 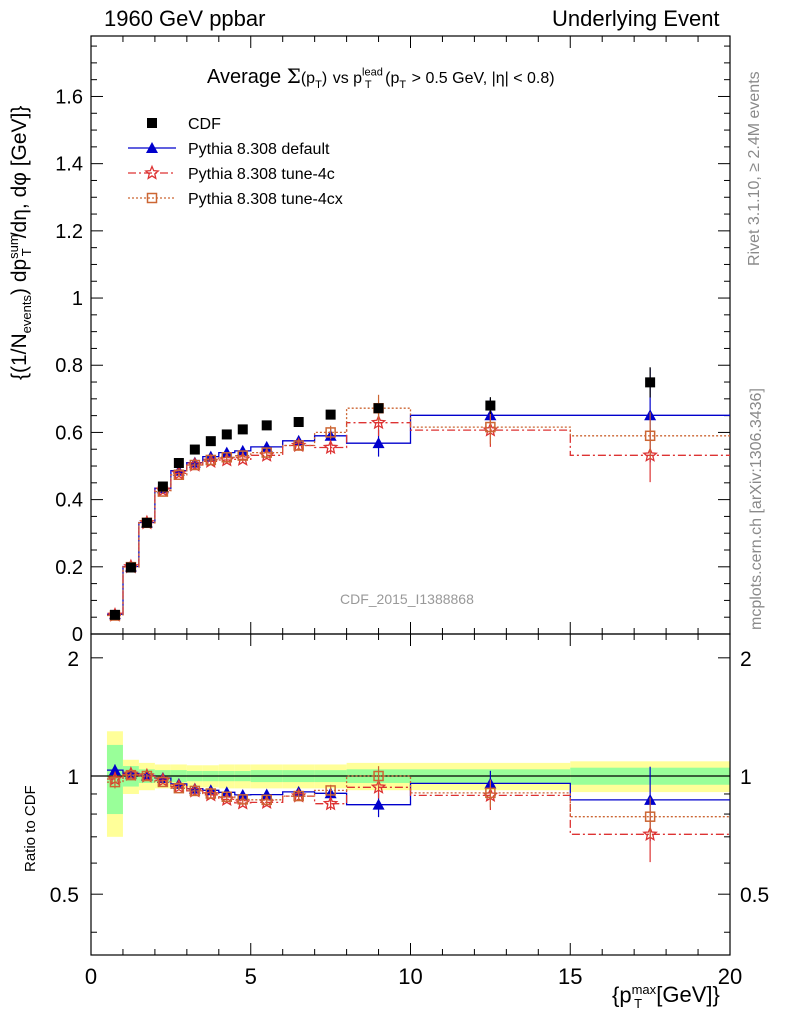 What do you see at coordinates (30, 828) in the screenshot?
I see `ratio-y-label: Ratio to CDF` at bounding box center [30, 828].